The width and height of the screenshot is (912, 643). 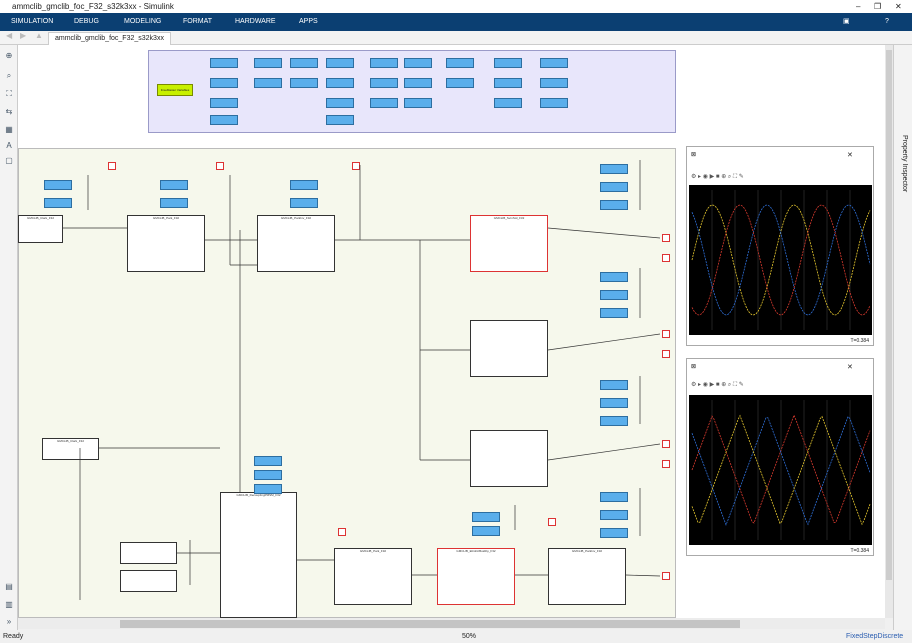 I want to click on save-icon: ▣, so click(x=846, y=21).